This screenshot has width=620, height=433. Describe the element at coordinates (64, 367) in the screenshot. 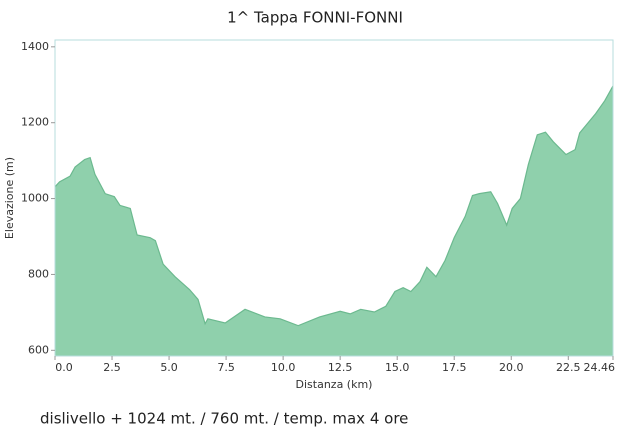

I see `x-tick-label: 0.0` at that location.